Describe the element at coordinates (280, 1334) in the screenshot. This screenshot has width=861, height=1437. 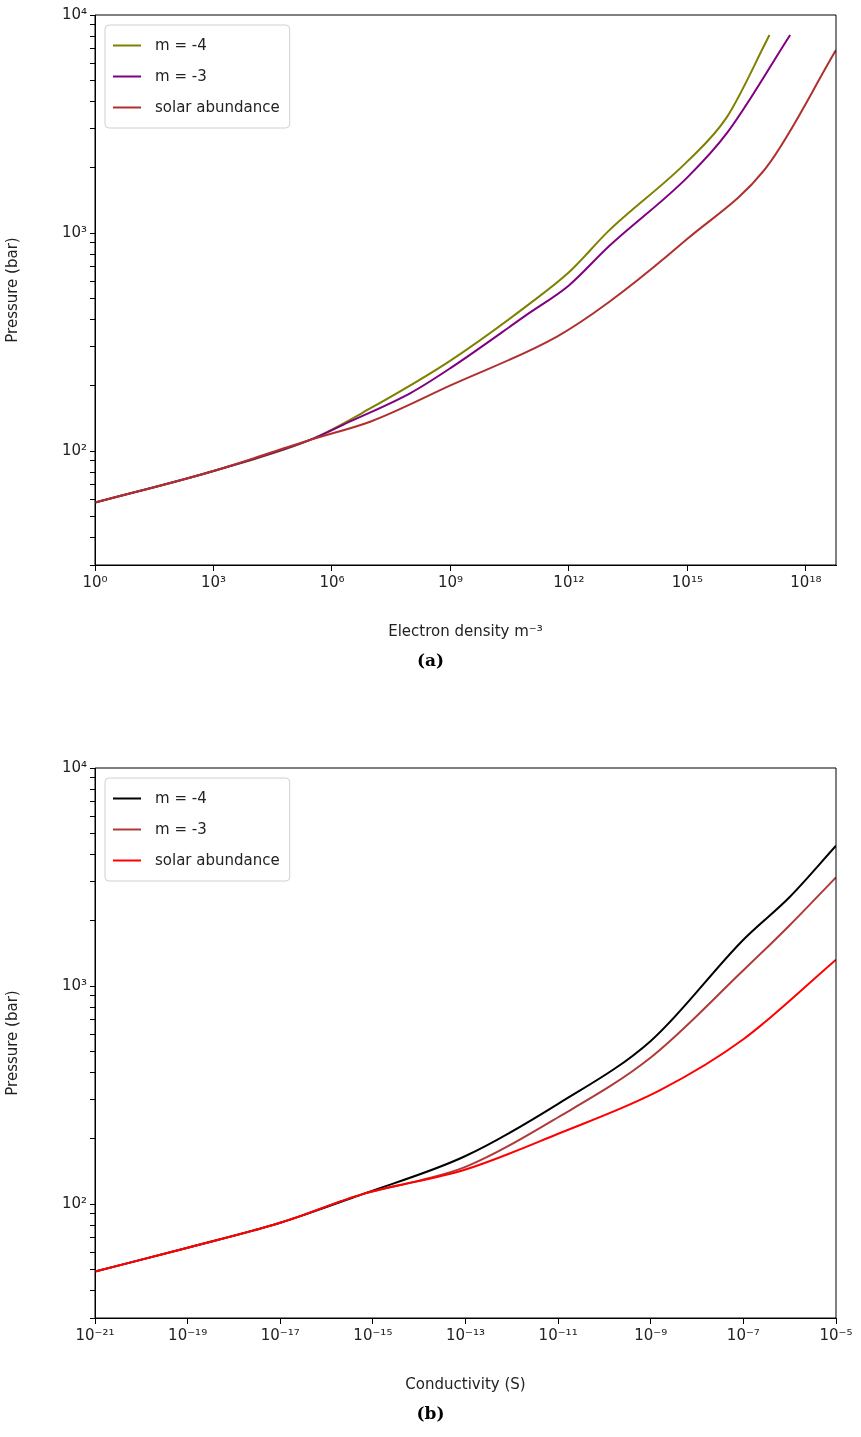
I see `x-tick-label: 10⁻¹⁷` at that location.